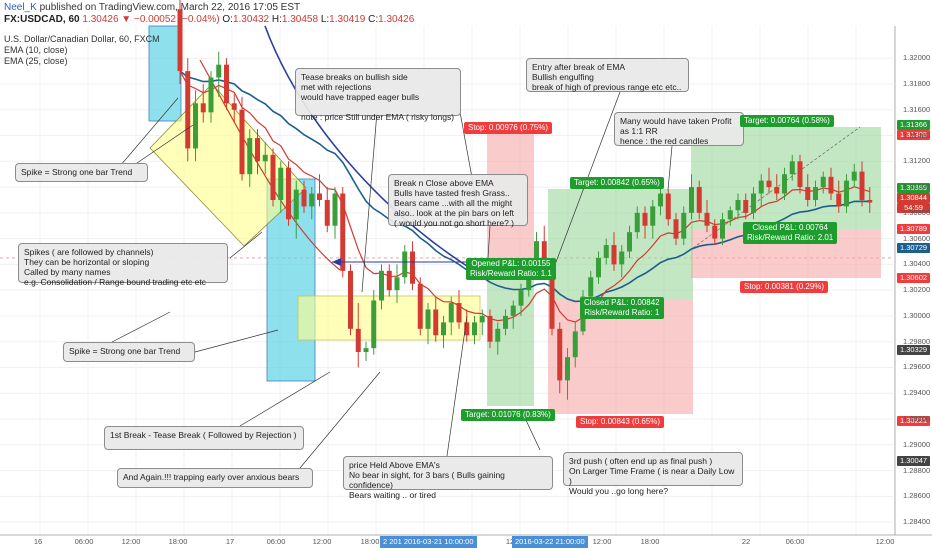 This screenshot has height=550, width=932. Describe the element at coordinates (129, 352) in the screenshot. I see `callout-spike-2: Spike = Strong one bar Trend` at that location.